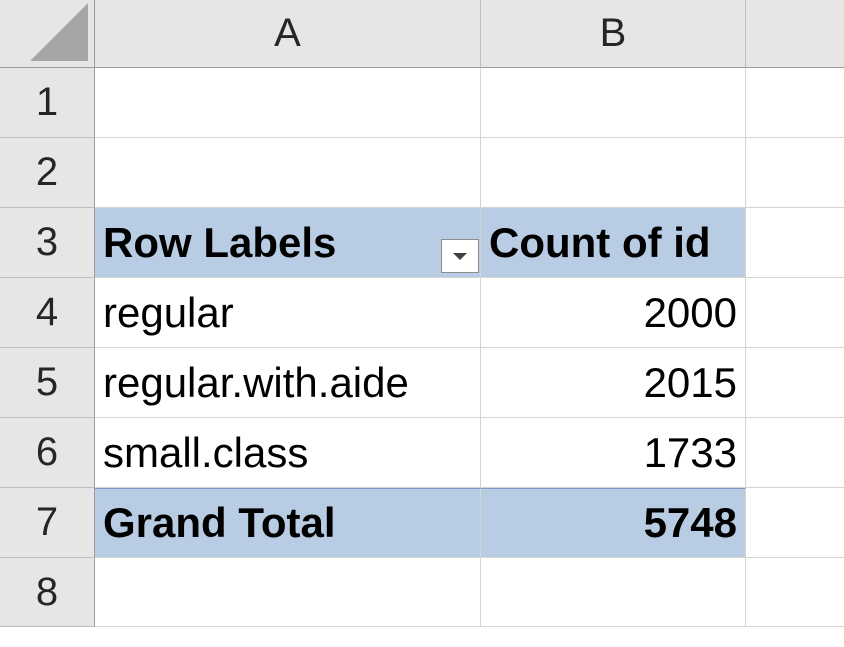  I want to click on cell-a1, so click(288, 103).